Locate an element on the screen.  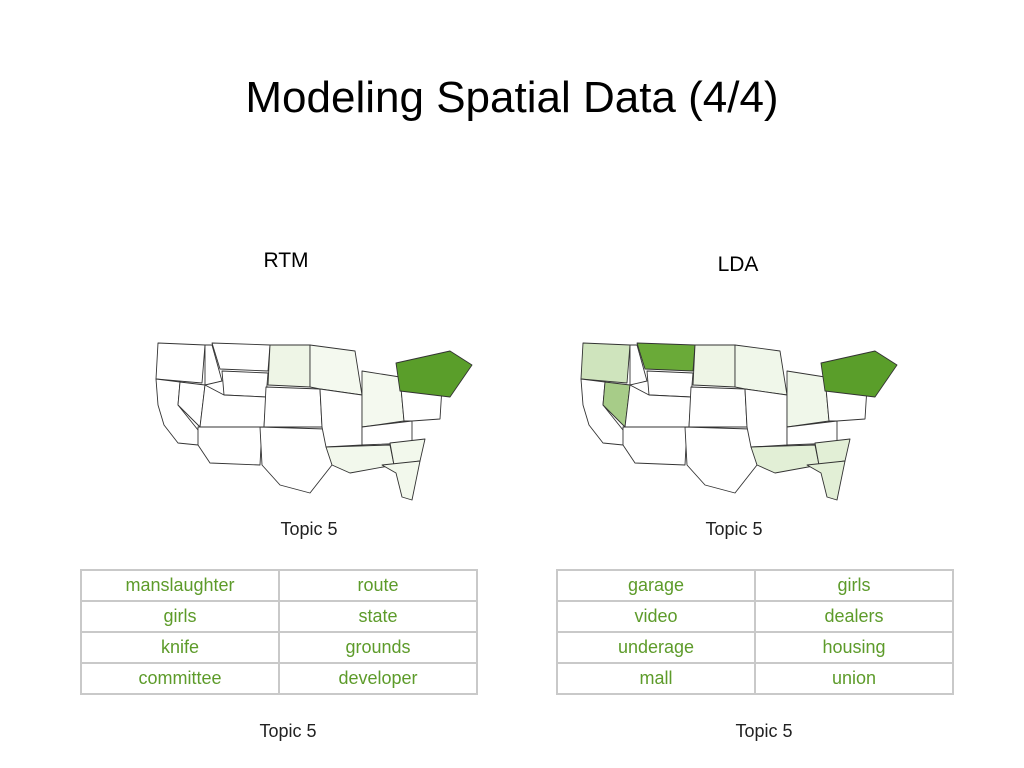
word-cell: video is located at coordinates (656, 616).